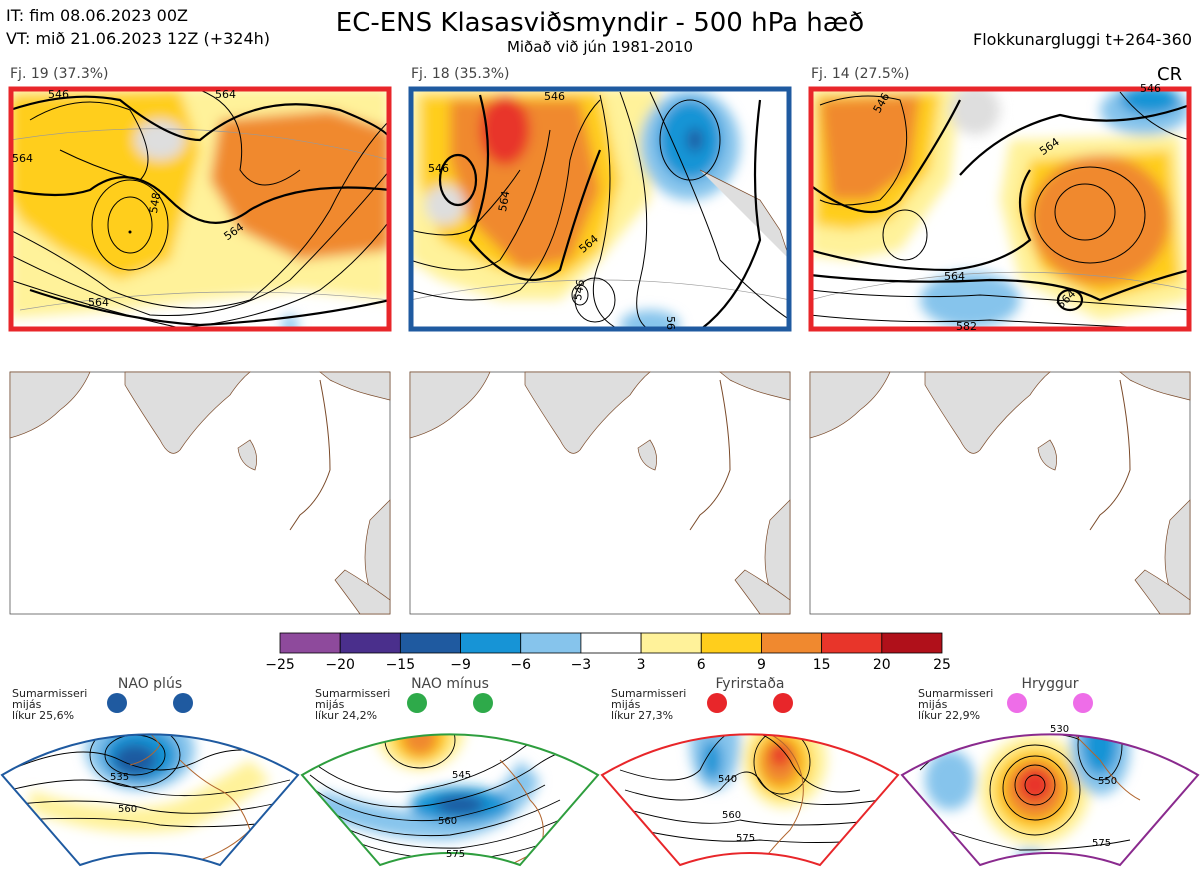  I want to click on legend-tick-label: −3, so click(581, 665).